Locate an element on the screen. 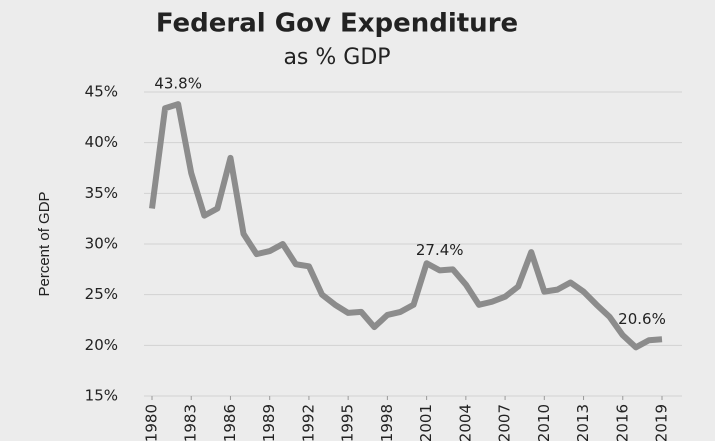 The width and height of the screenshot is (715, 441). y-axis-label: Percent of GDP is located at coordinates (44, 243).